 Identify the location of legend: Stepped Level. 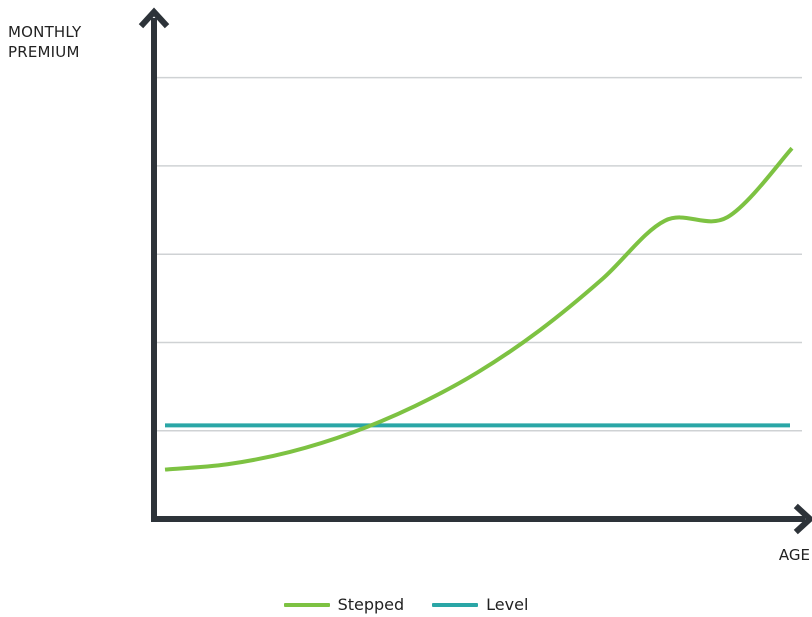
(406, 604).